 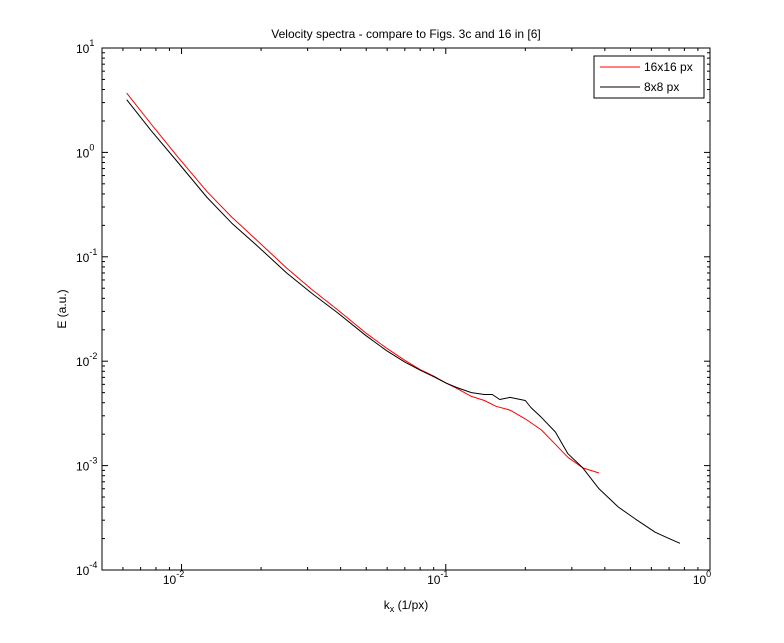 What do you see at coordinates (93, 461) in the screenshot?
I see `y-tick-label-exponent: -3` at bounding box center [93, 461].